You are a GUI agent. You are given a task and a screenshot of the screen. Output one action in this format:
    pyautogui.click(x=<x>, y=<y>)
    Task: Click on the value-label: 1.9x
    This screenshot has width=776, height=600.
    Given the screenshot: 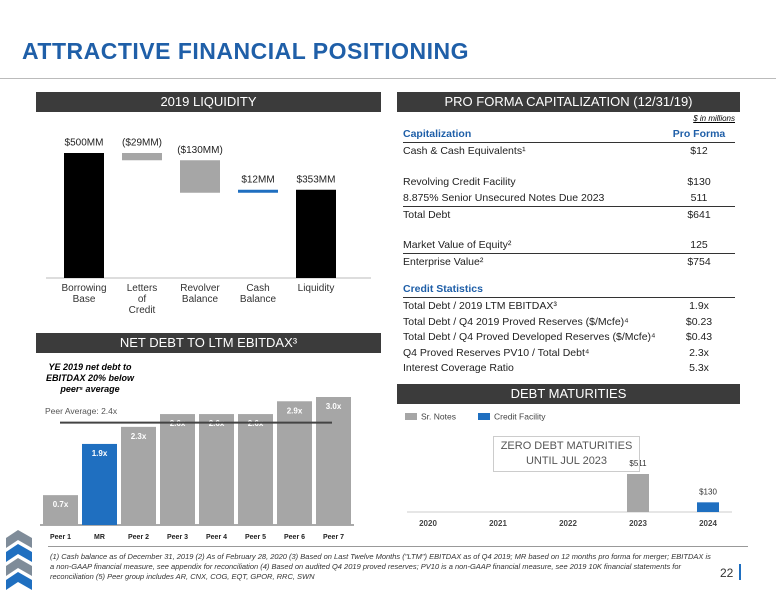 What is the action you would take?
    pyautogui.click(x=100, y=453)
    